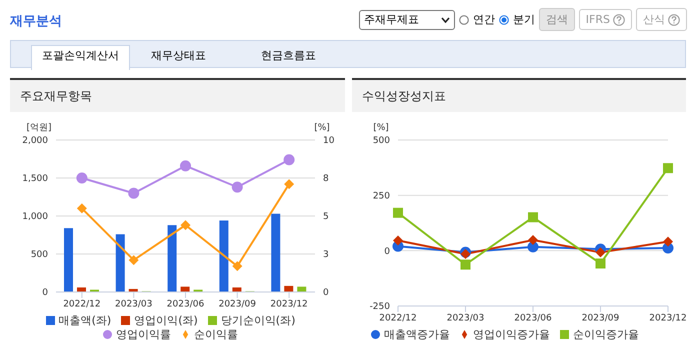 Image resolution: width=697 pixels, height=342 pixels. What do you see at coordinates (391, 19) in the screenshot?
I see `text: 주재무제표` at bounding box center [391, 19].